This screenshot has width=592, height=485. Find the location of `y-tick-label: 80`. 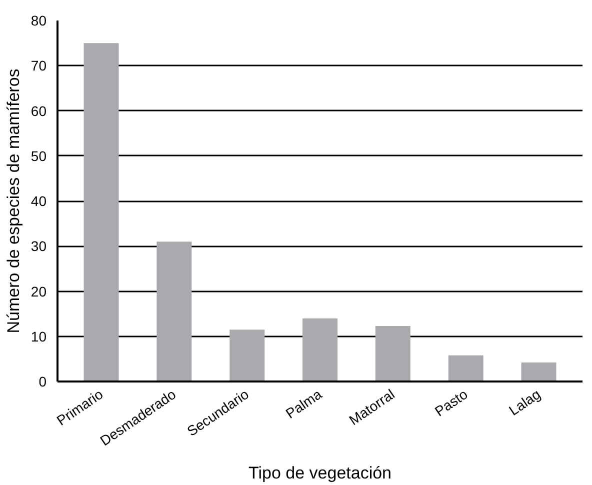

y-tick-label: 80 is located at coordinates (38, 20).